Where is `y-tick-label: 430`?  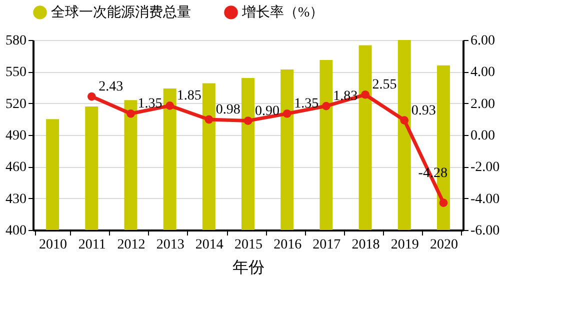
y-tick-label: 430 is located at coordinates (16, 199).